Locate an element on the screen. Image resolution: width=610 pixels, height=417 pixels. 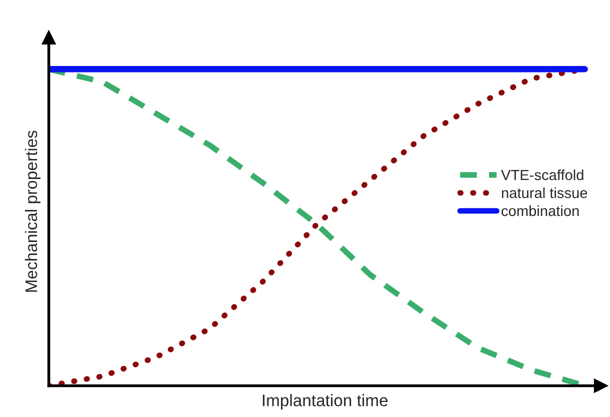
x-axis-title: Implantation time is located at coordinates (325, 402).